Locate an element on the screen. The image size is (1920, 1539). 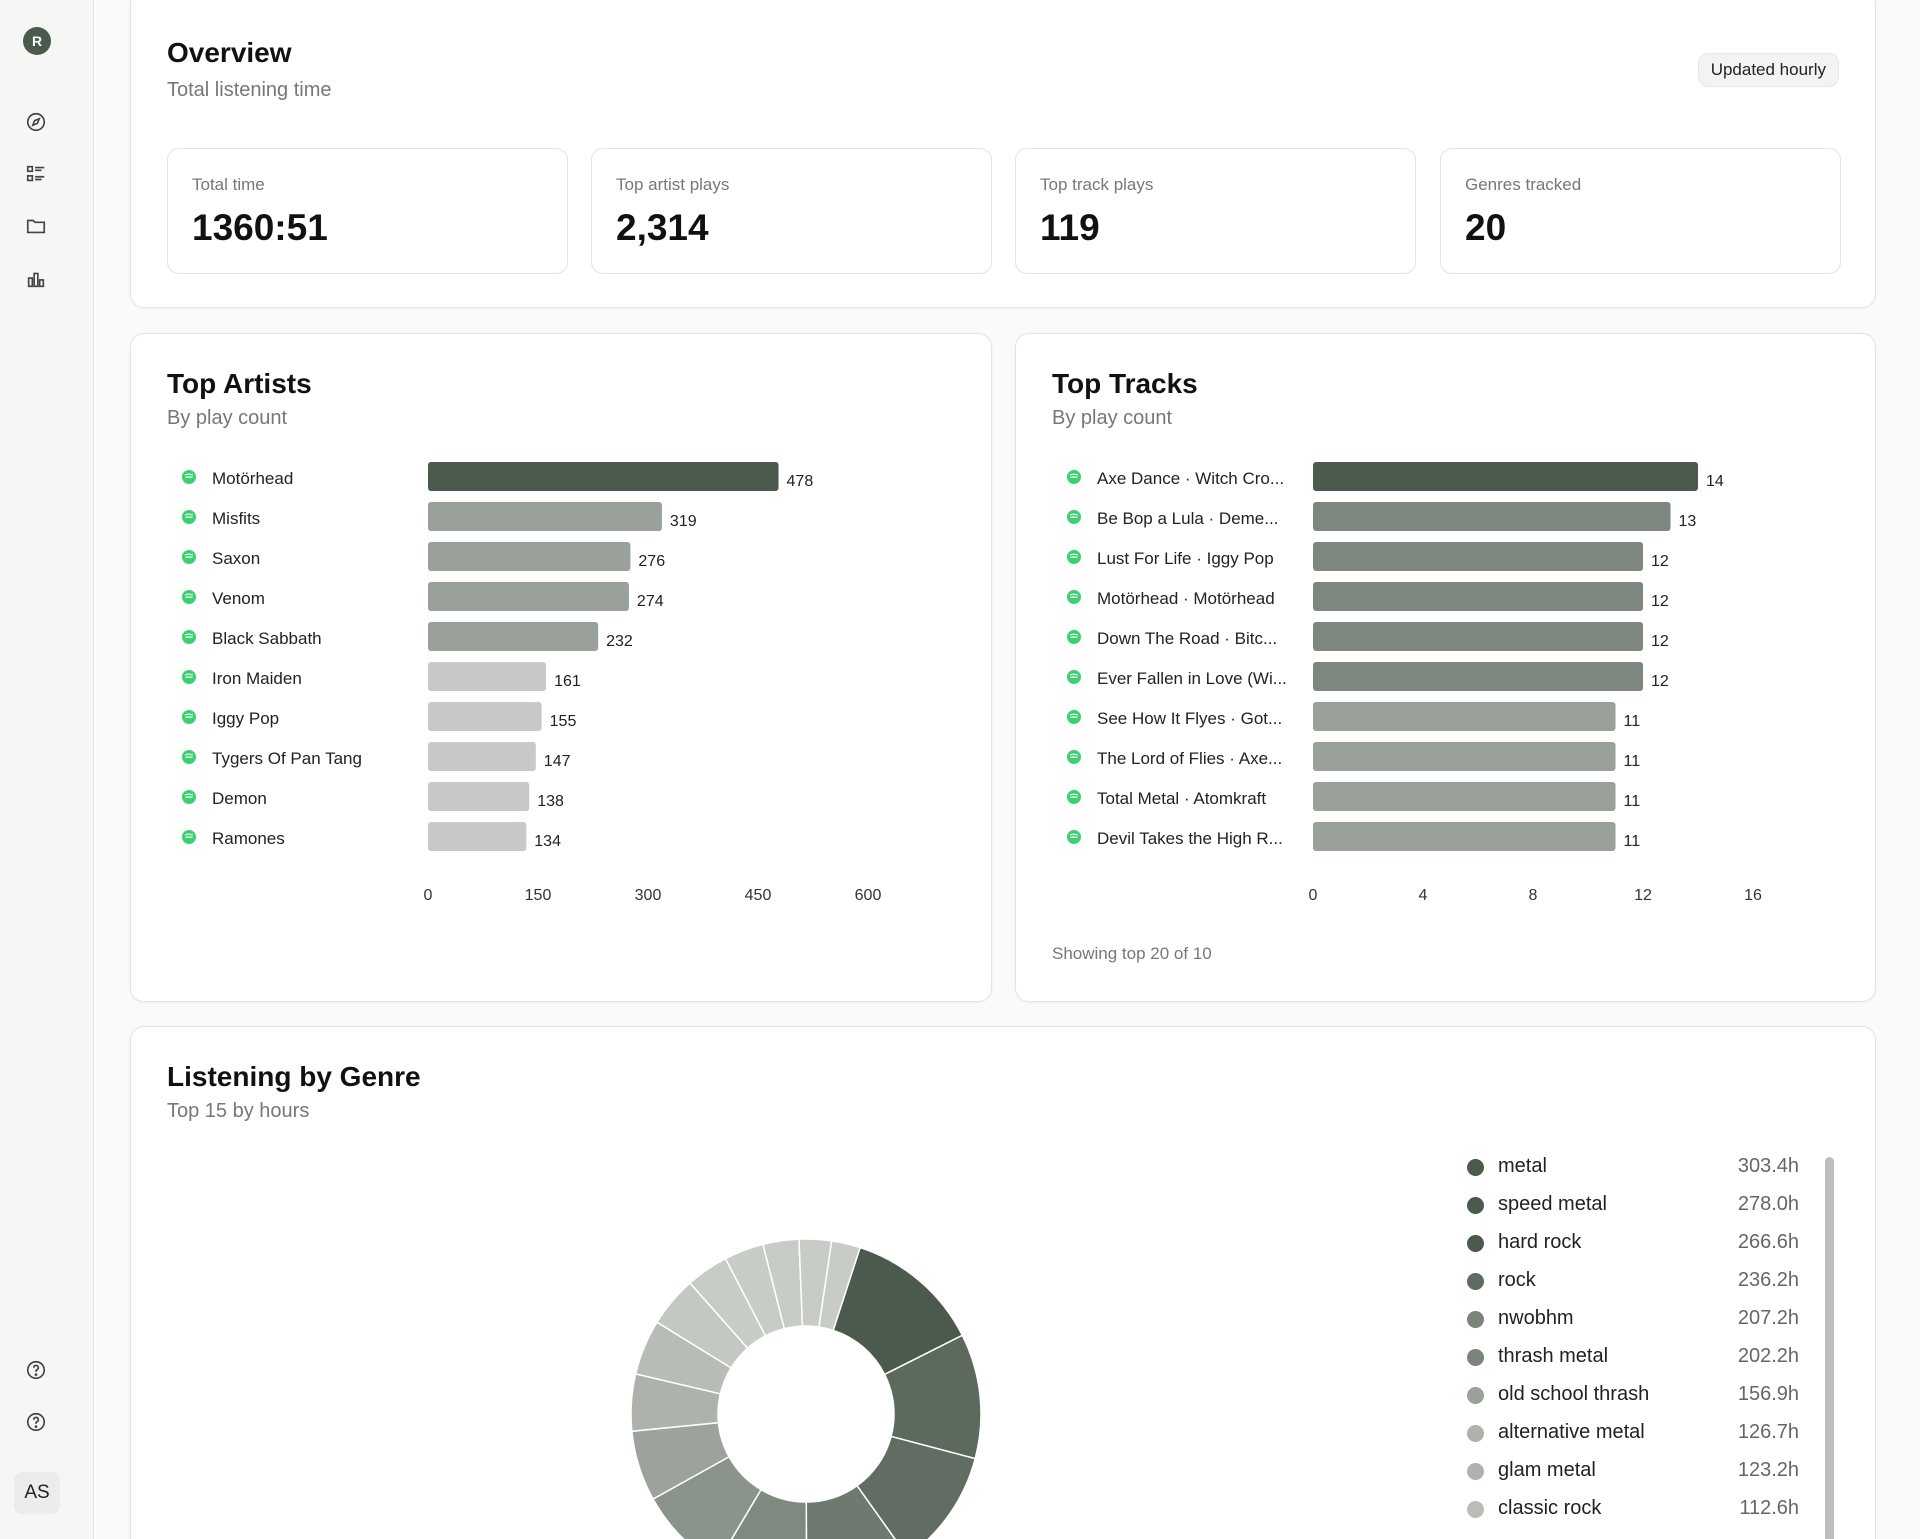
legend-value: 156.9h is located at coordinates (1768, 1394).